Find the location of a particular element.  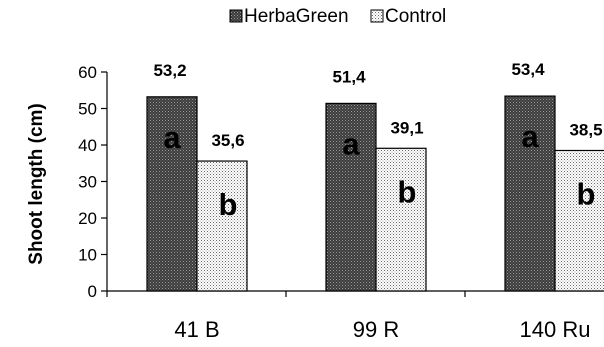

value-label-control-140-ru: 38,5 is located at coordinates (585, 129).